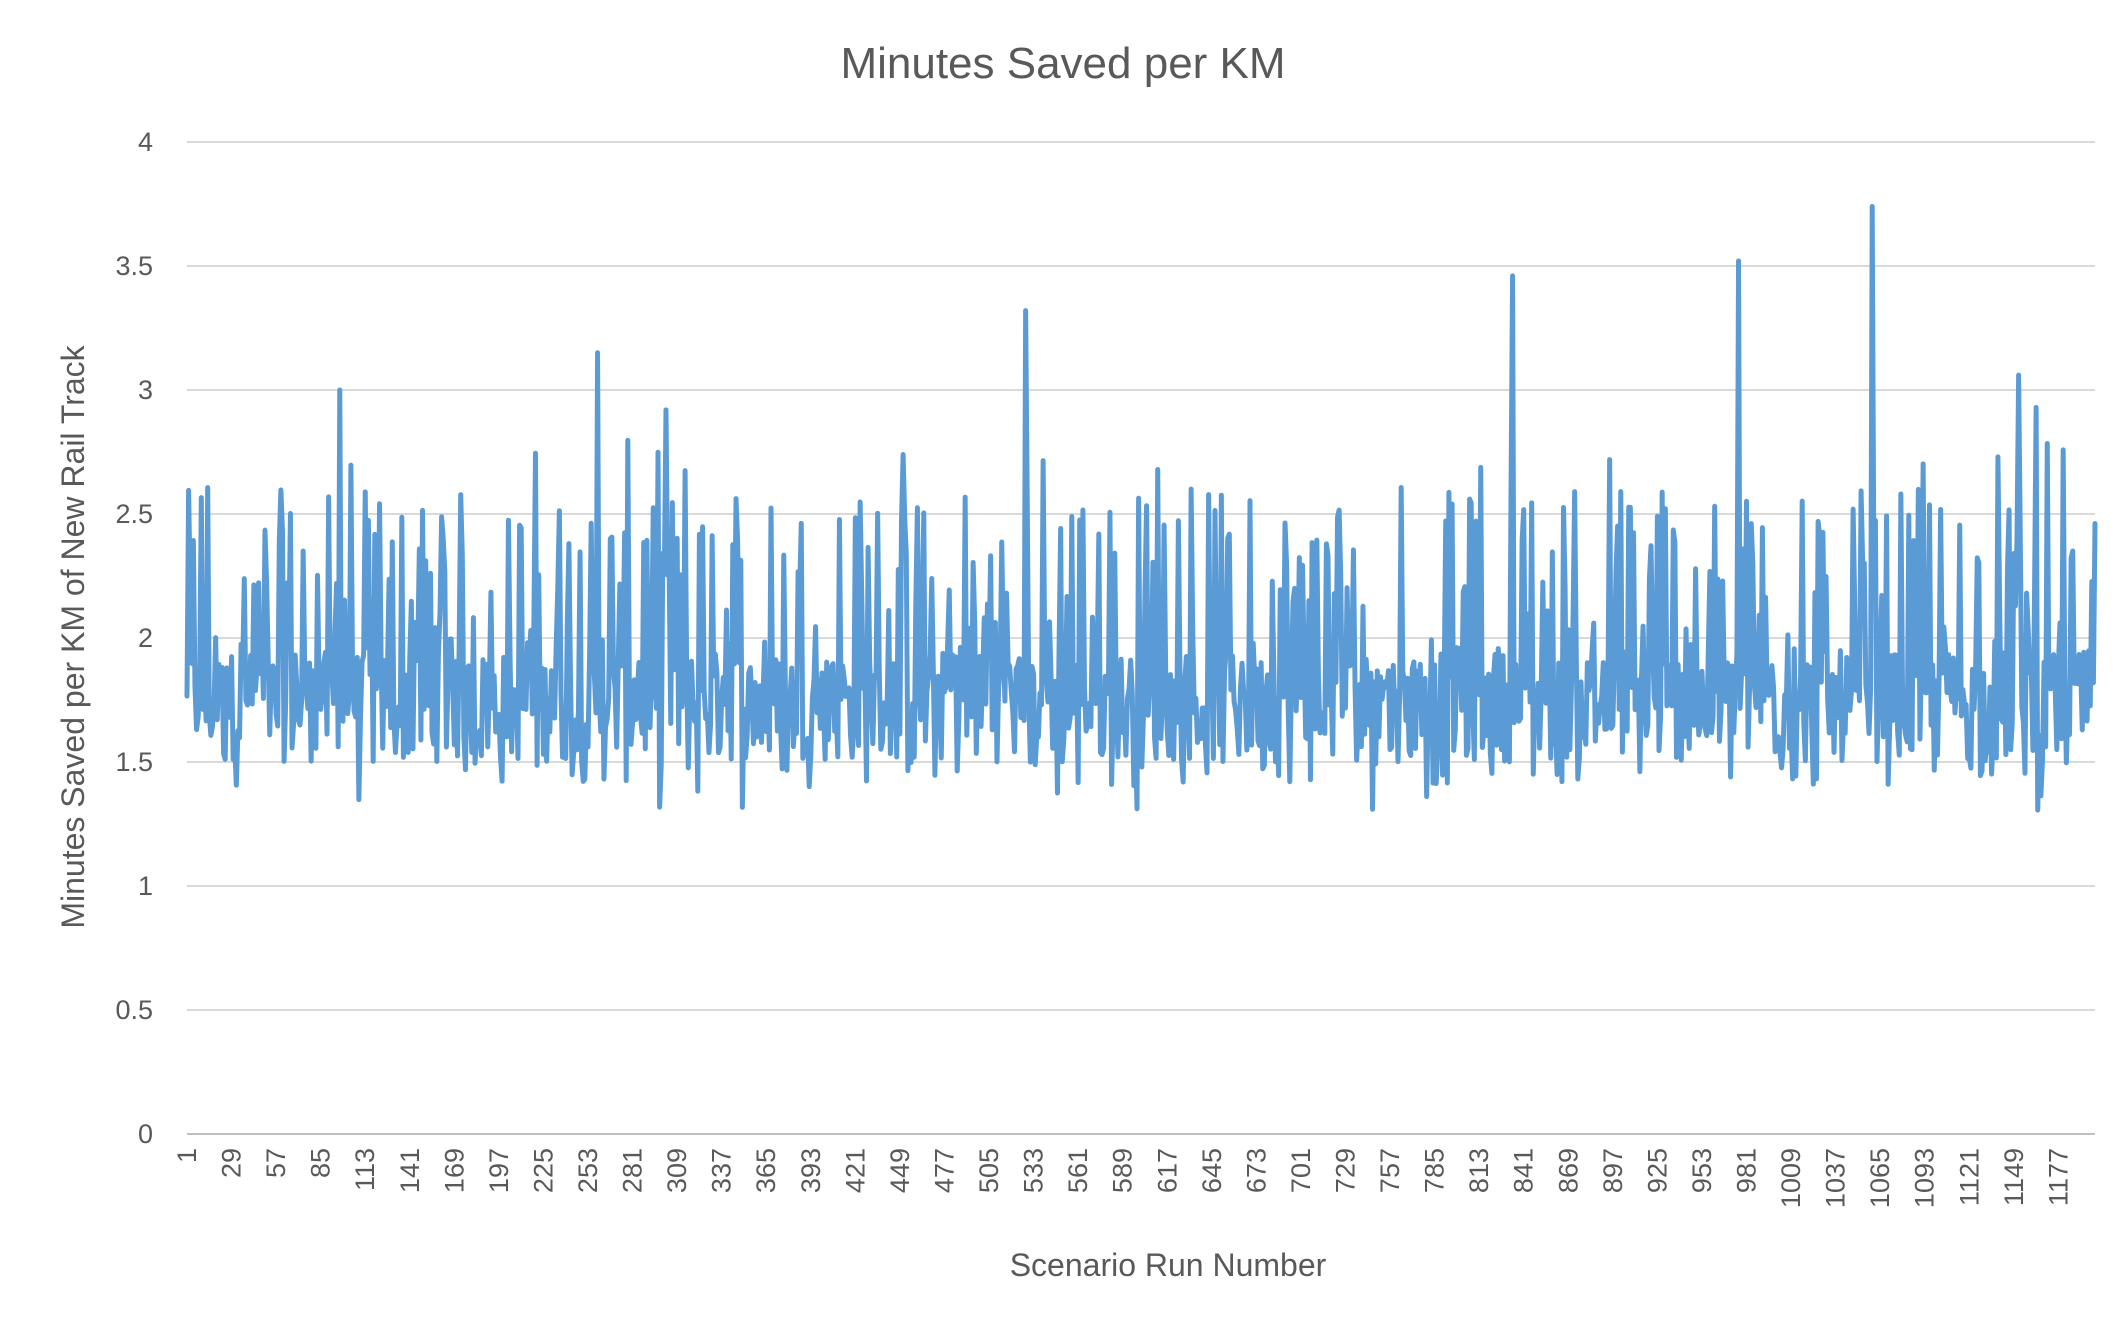 This screenshot has width=2125, height=1327. What do you see at coordinates (2014, 1177) in the screenshot?
I see `x-tick-label: 1149` at bounding box center [2014, 1177].